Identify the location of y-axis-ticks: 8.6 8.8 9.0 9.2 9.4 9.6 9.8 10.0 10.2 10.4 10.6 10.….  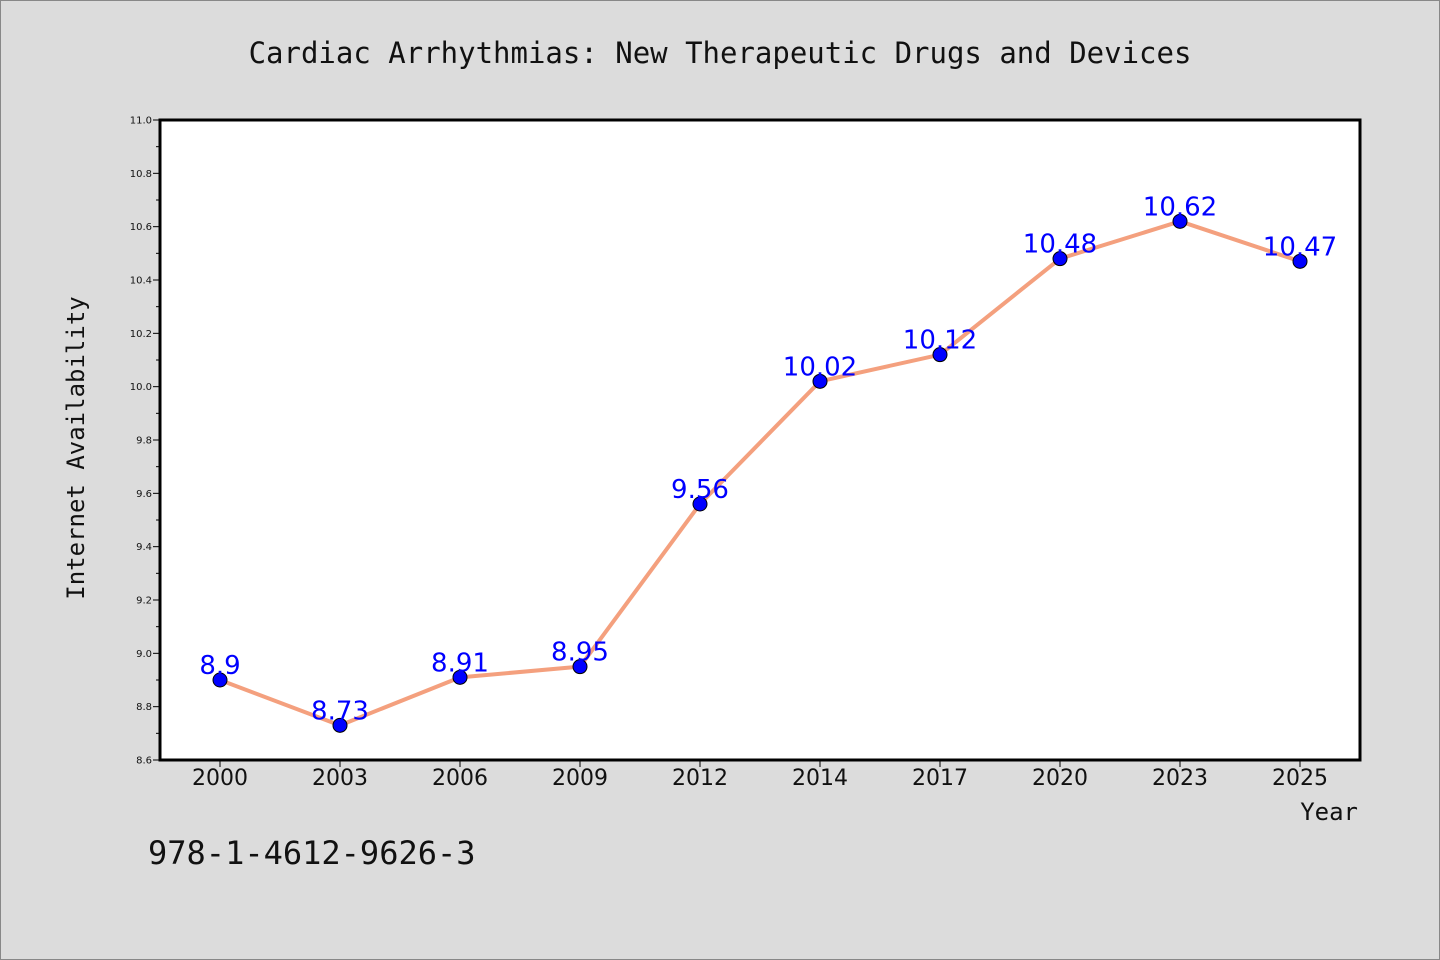
(145, 441).